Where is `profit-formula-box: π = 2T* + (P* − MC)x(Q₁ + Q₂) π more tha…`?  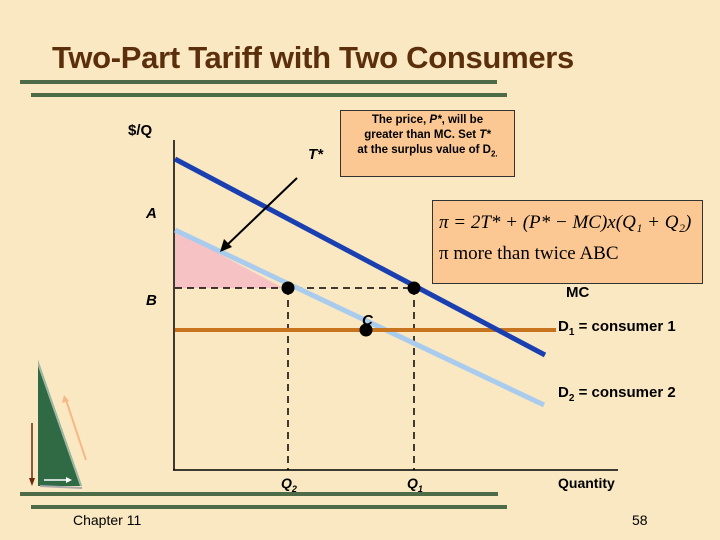
profit-formula-box: π = 2T* + (P* − MC)x(Q₁ + Q₂) π more tha… is located at coordinates (567, 242).